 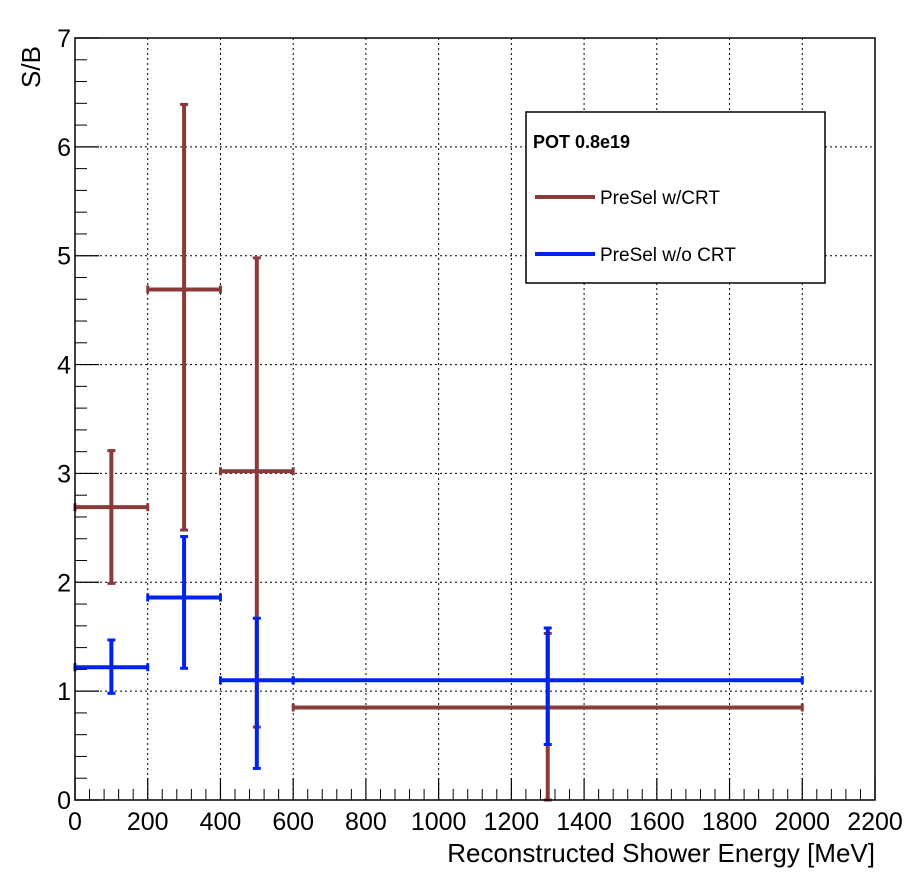 I want to click on x-tick-label: 1200, so click(x=512, y=822).